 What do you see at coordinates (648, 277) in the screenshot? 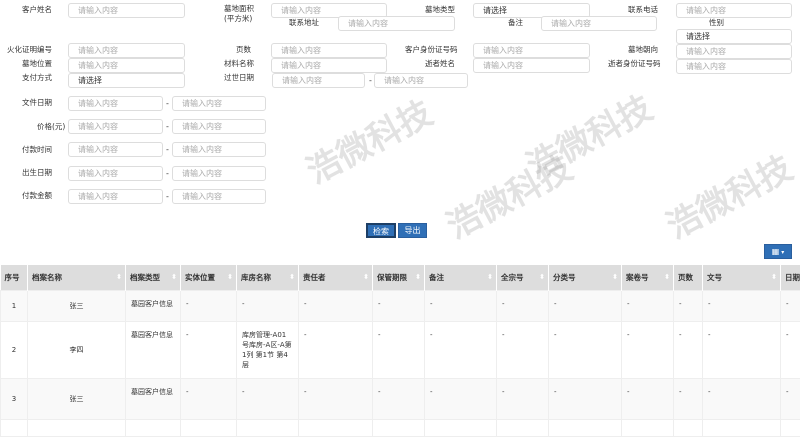
I see `column-header: 案卷号⬍` at bounding box center [648, 277].